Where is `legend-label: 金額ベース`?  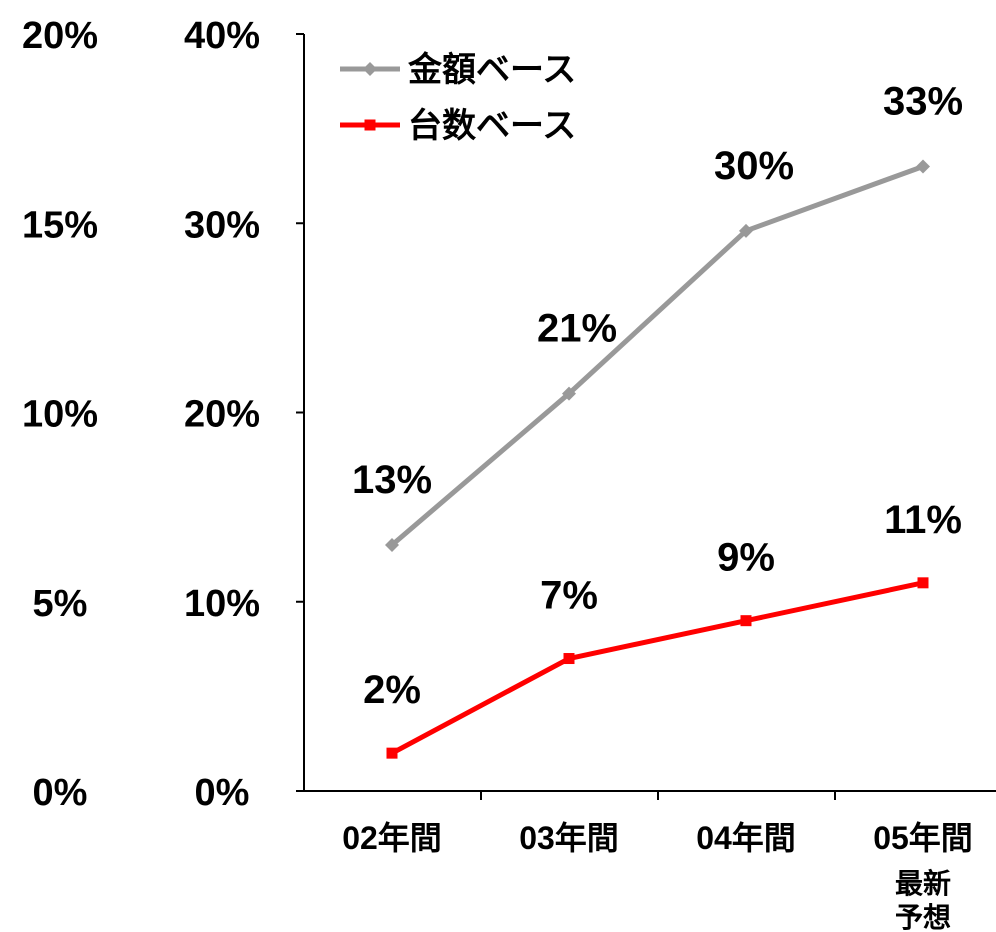
legend-label: 金額ベース is located at coordinates (491, 69).